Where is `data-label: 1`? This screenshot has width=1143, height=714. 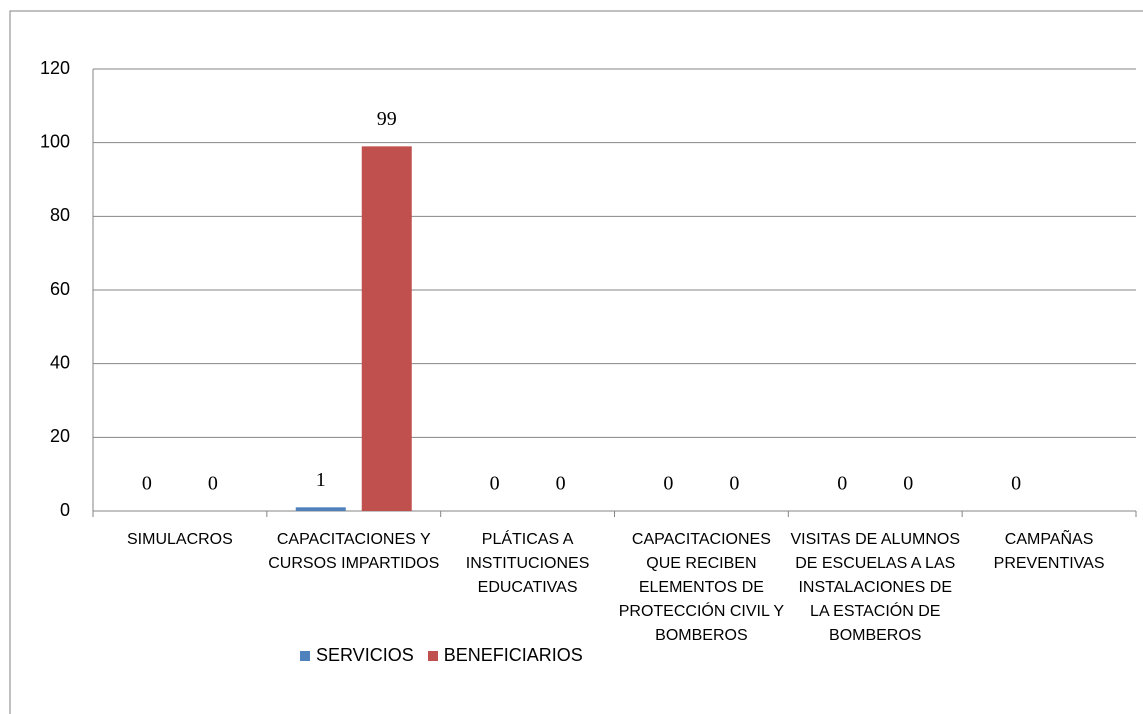 data-label: 1 is located at coordinates (321, 480).